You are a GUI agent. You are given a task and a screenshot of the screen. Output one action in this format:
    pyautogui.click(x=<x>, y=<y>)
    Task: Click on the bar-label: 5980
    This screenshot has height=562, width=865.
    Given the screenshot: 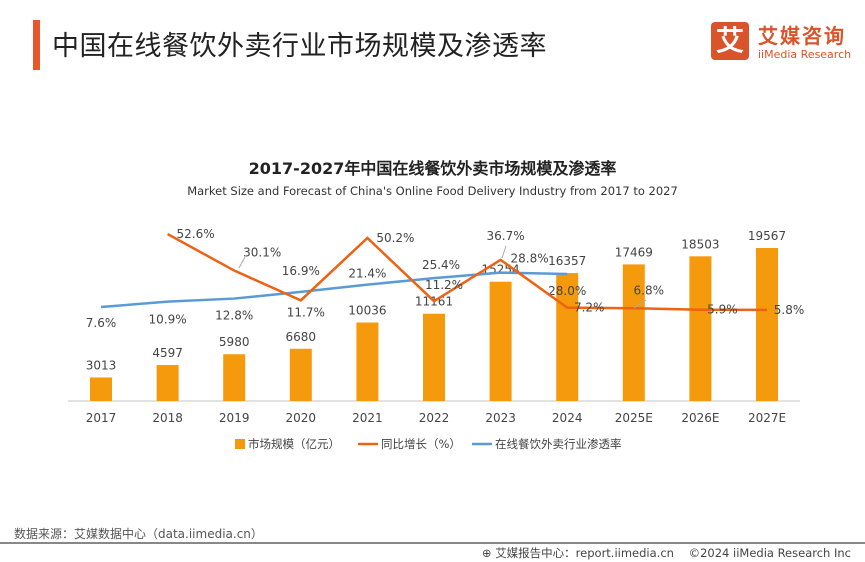 What is the action you would take?
    pyautogui.click(x=234, y=342)
    